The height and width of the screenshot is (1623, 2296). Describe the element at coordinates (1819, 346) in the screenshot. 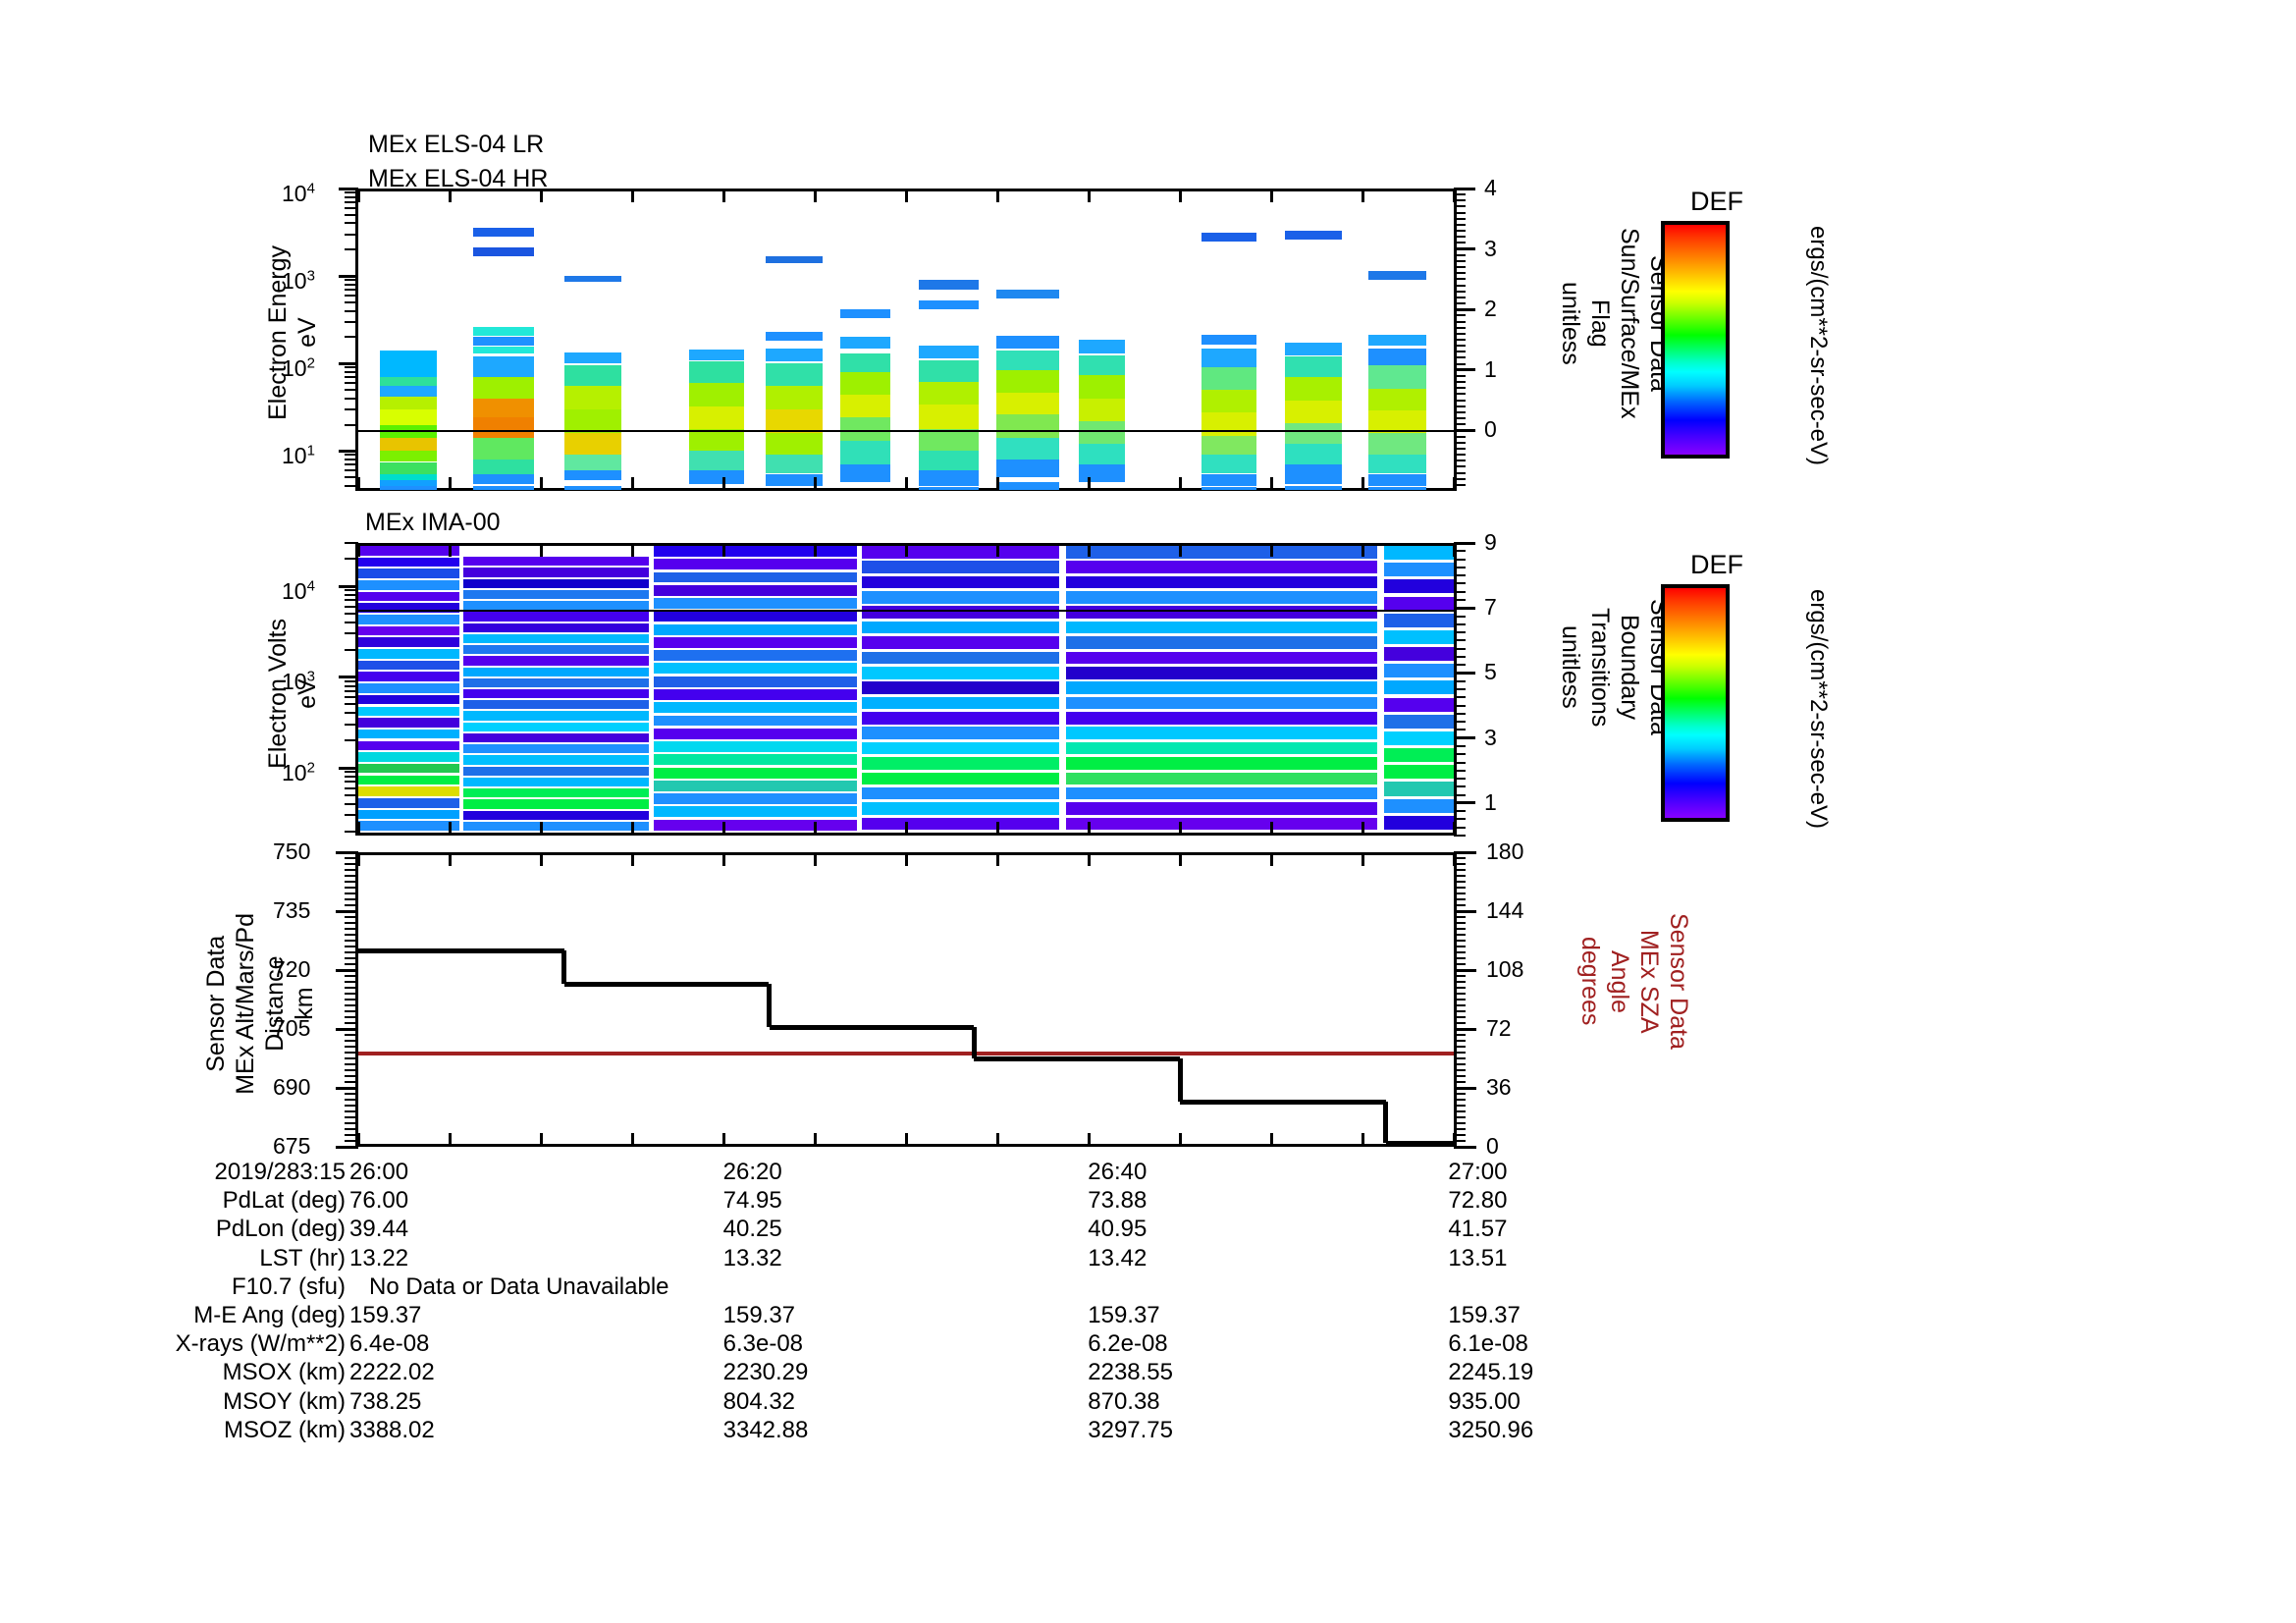

I see `colorbar1-unit: ergs/(cm**2-sr-sec-eV)` at that location.